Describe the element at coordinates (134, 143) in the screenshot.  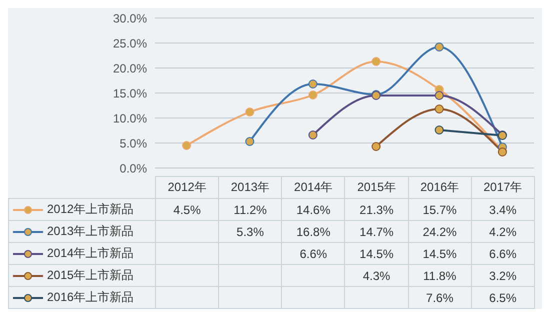
I see `y-tick-label: 5.0%` at that location.